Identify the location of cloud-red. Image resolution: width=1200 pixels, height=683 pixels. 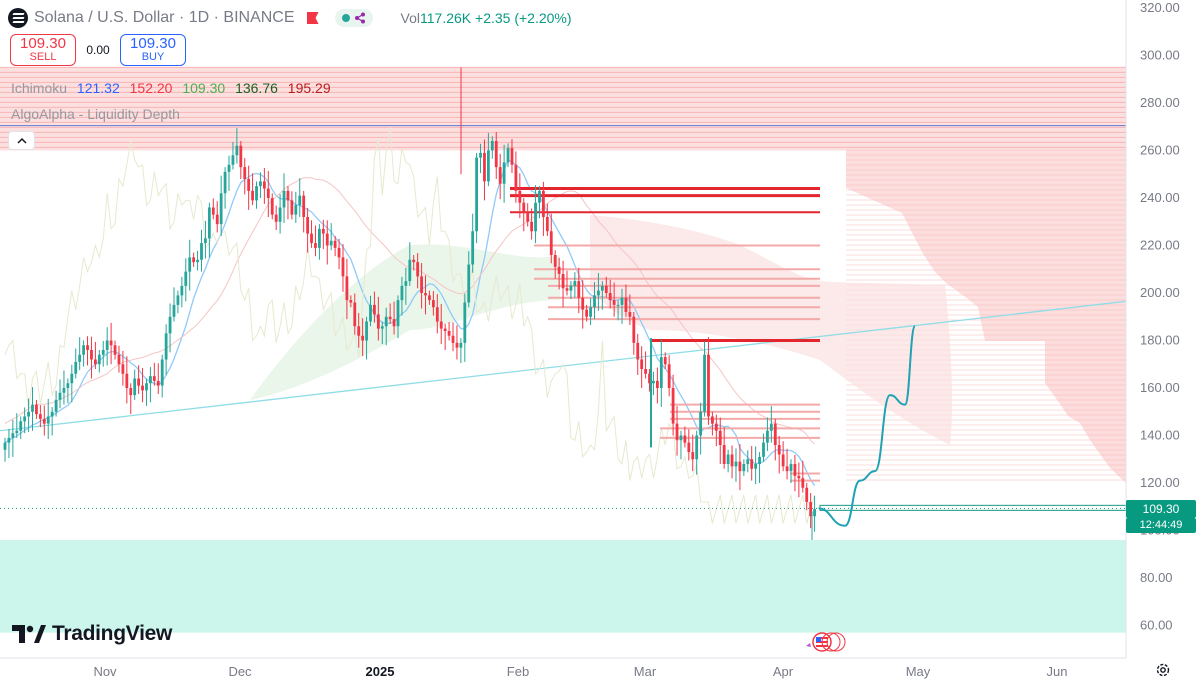
(771, 330).